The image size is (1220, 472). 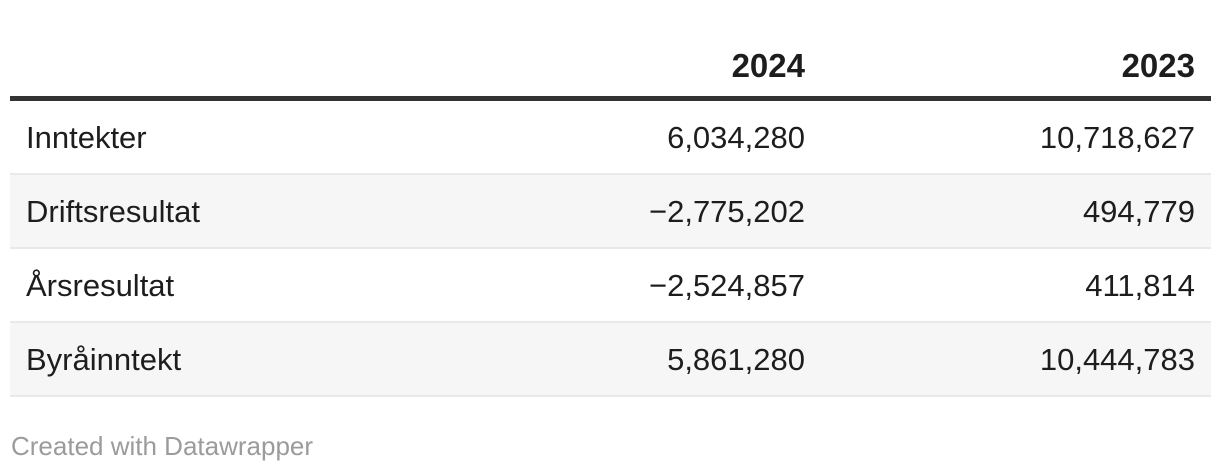 What do you see at coordinates (726, 285) in the screenshot?
I see `cell-2024-value: −2,524,857` at bounding box center [726, 285].